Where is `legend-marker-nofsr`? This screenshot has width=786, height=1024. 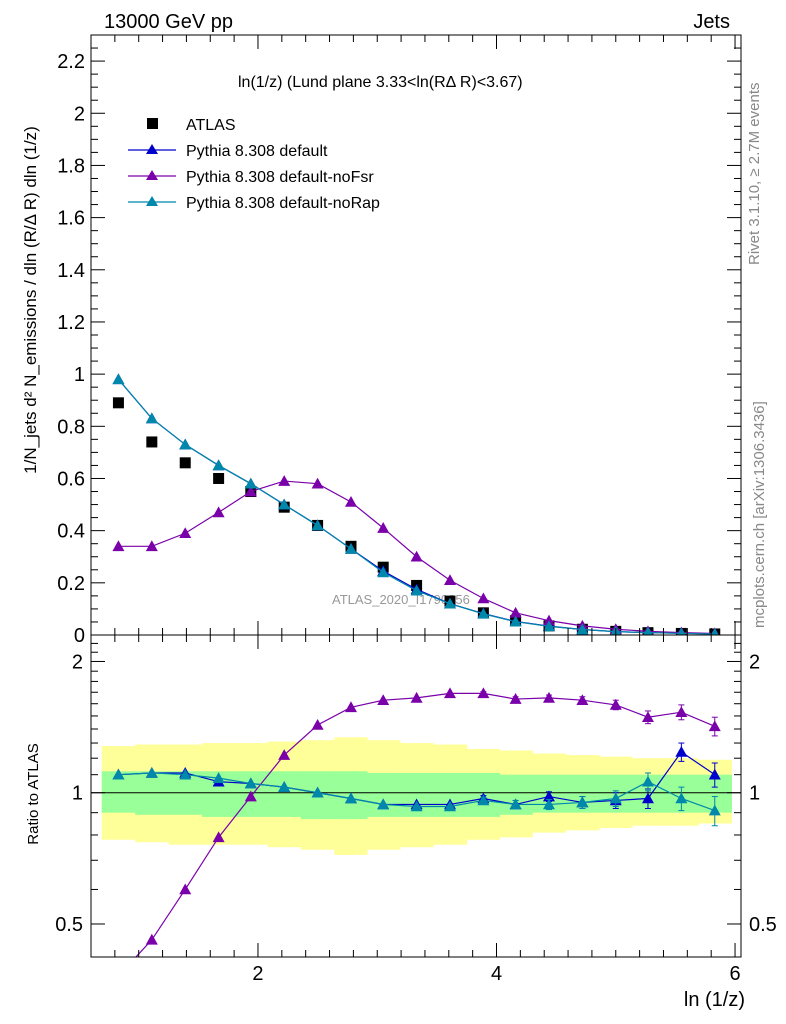
legend-marker-nofsr is located at coordinates (152, 175).